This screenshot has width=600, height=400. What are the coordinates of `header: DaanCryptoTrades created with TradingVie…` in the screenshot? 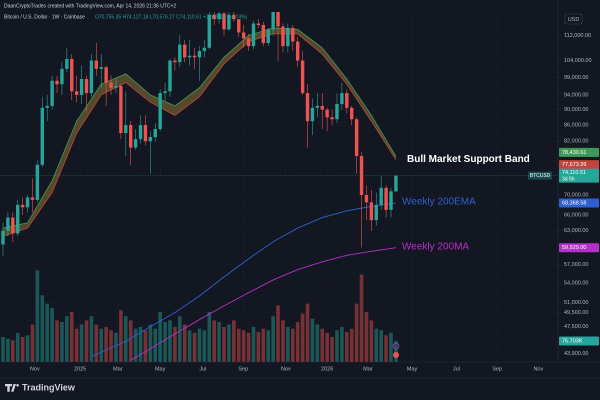 It's located at (90, 6).